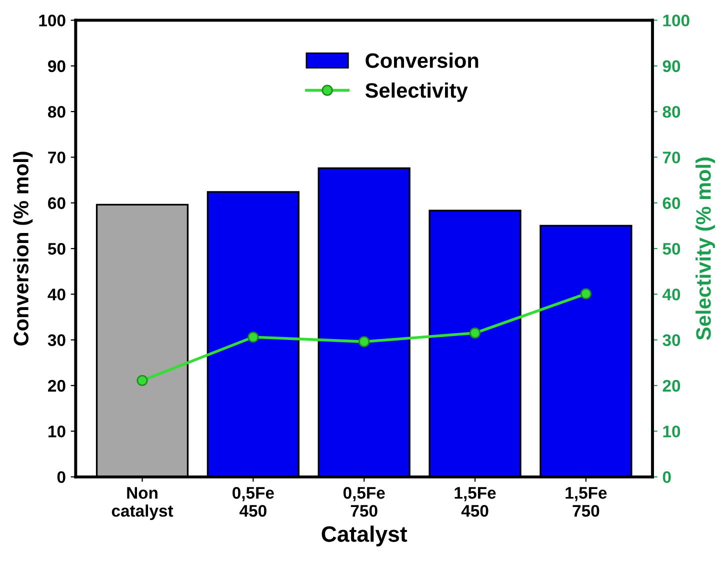  What do you see at coordinates (671, 158) in the screenshot?
I see `y2-tick-label: 70` at bounding box center [671, 158].